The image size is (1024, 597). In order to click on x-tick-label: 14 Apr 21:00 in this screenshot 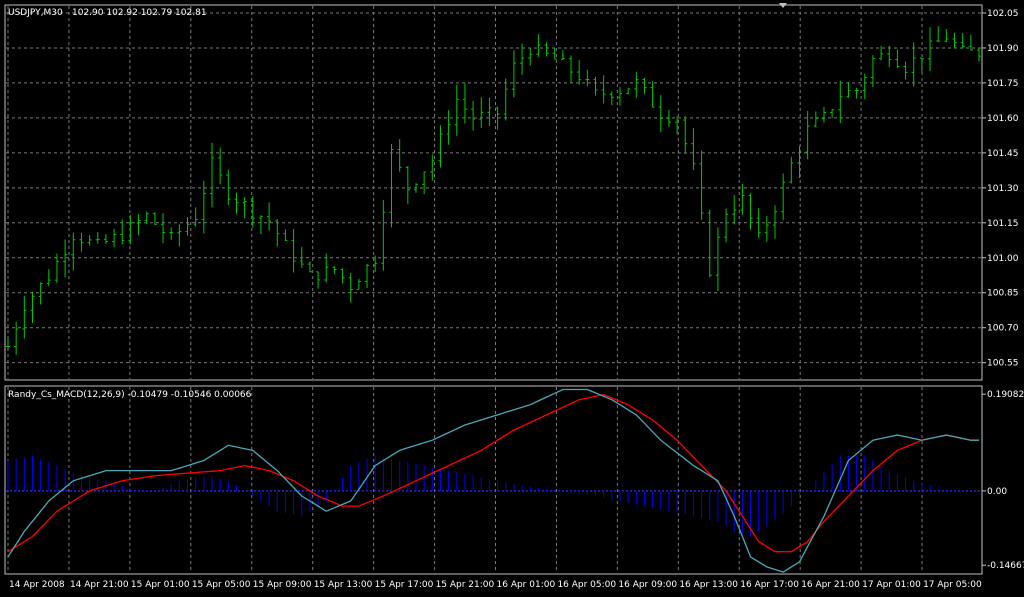, I will do `click(99, 585)`.